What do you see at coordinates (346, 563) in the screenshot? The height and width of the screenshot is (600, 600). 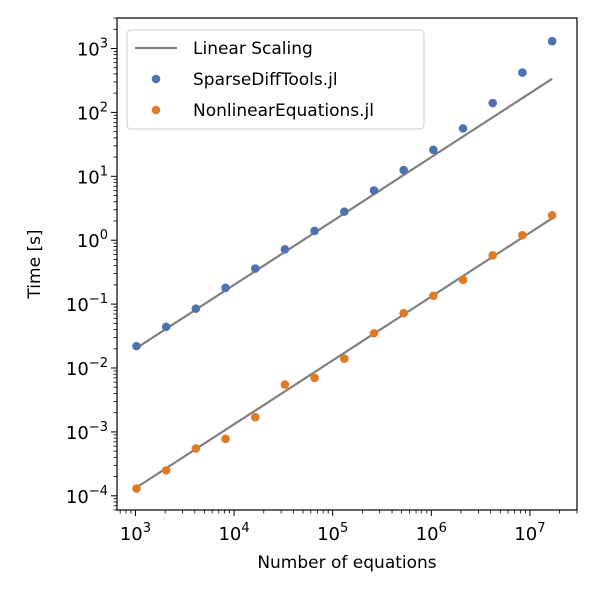 I see `x-axis-label: Number of equations` at bounding box center [346, 563].